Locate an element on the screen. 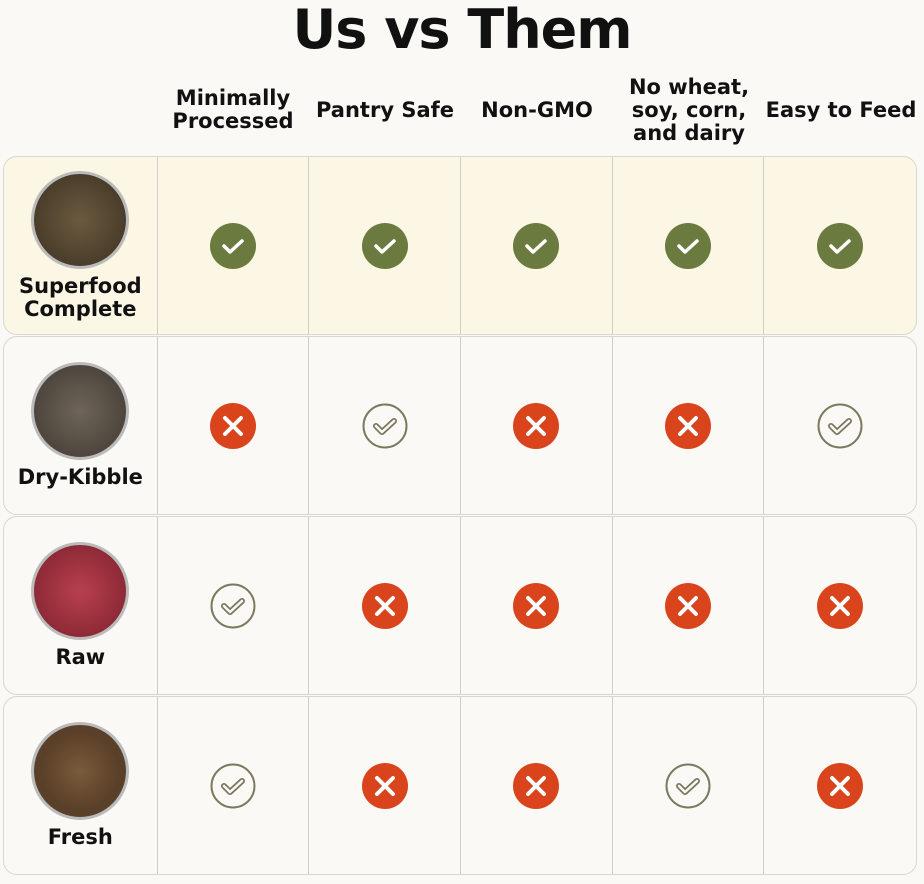 This screenshot has height=884, width=924. page-title: Us vs Them is located at coordinates (462, 30).